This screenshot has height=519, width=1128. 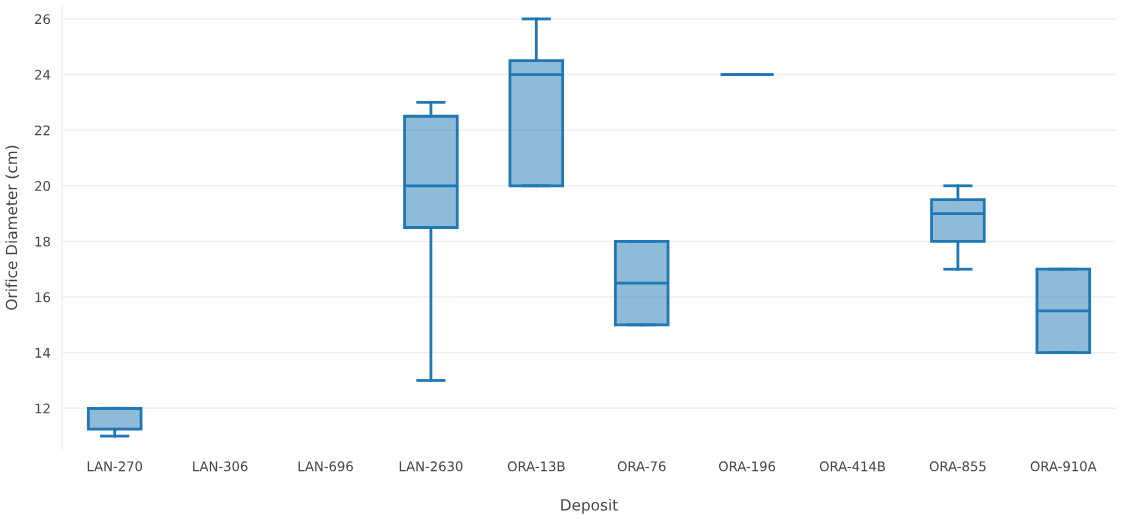 What do you see at coordinates (43, 74) in the screenshot?
I see `y-tick-label: 24` at bounding box center [43, 74].